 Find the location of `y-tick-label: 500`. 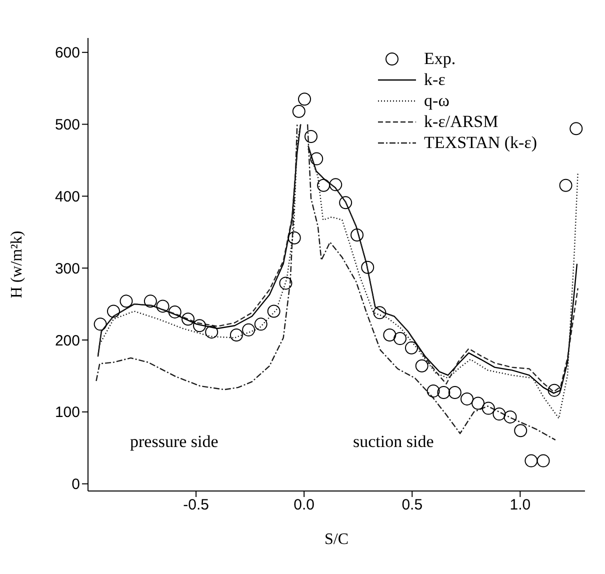

y-tick-label: 500 is located at coordinates (67, 125).